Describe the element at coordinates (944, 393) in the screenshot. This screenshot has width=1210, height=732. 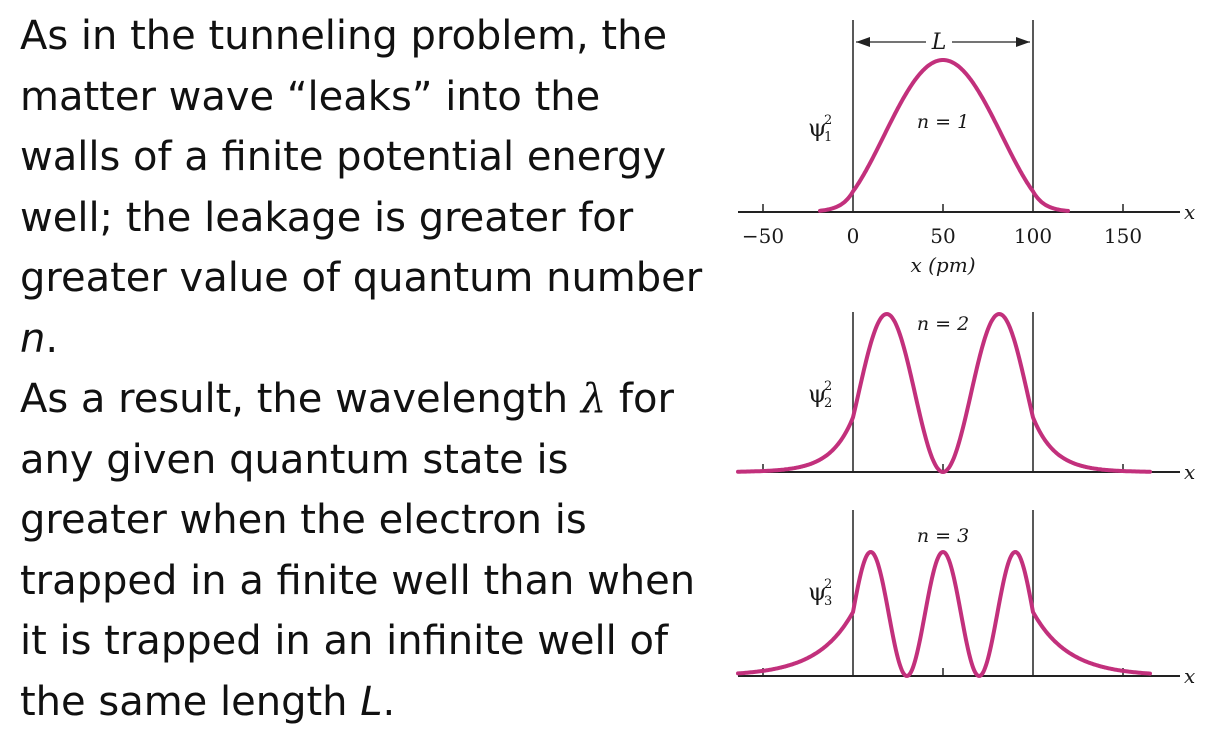
I see `curve-n2` at that location.